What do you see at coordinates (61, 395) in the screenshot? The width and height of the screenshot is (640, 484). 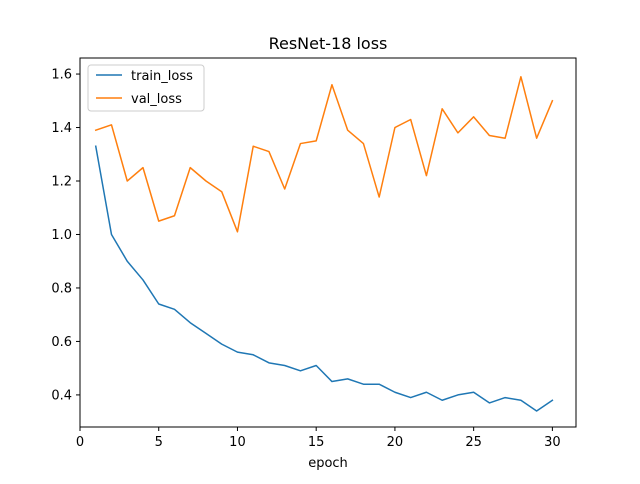 I see `y-tick-label: 0.4` at bounding box center [61, 395].